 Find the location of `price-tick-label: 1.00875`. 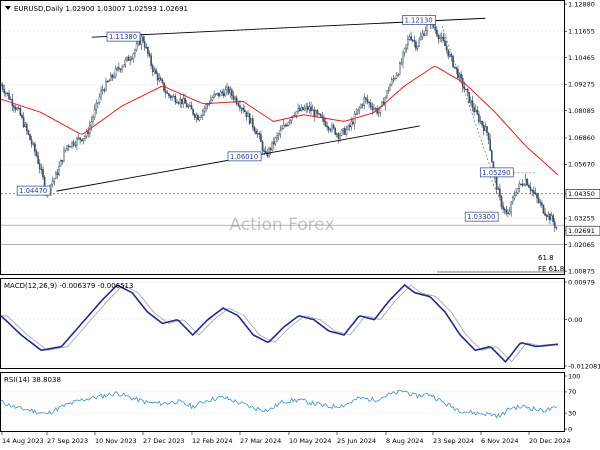

price-tick-label: 1.00875 is located at coordinates (581, 271).